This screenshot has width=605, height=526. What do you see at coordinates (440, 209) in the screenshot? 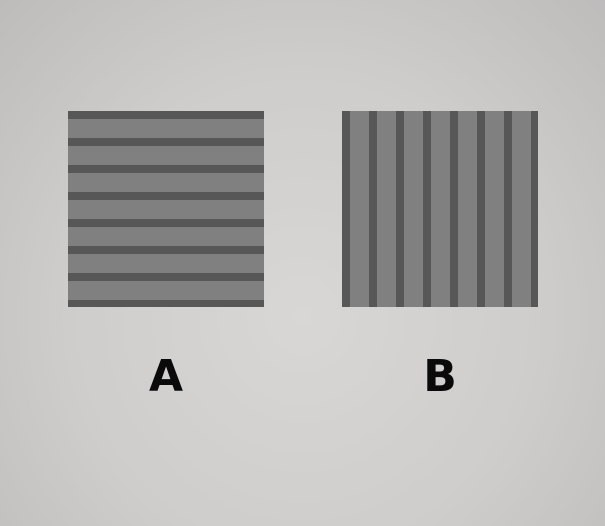
I see `vertical-stripes-square` at bounding box center [440, 209].